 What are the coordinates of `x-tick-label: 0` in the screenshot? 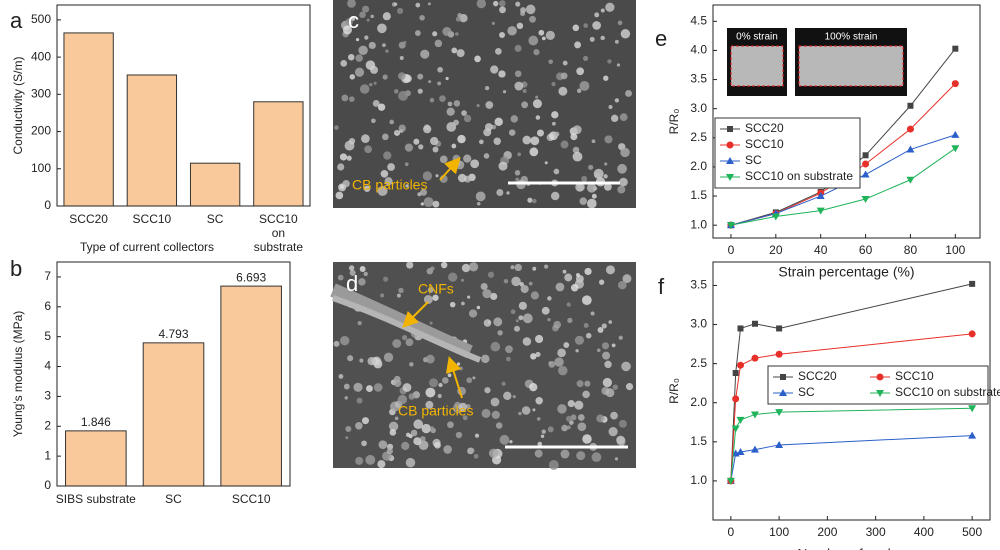 It's located at (731, 532).